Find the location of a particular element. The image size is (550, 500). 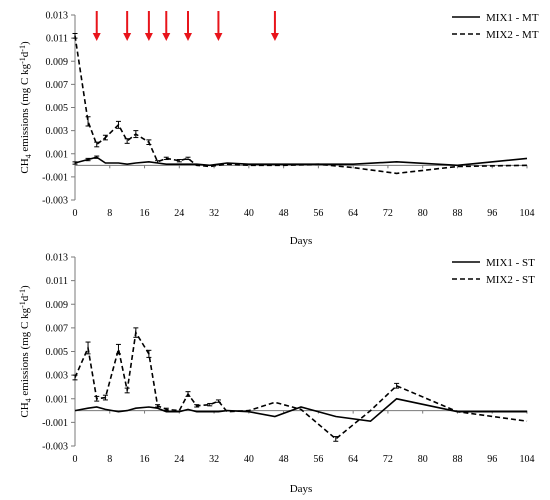

legend-label: MIX1 - ST is located at coordinates (510, 263).